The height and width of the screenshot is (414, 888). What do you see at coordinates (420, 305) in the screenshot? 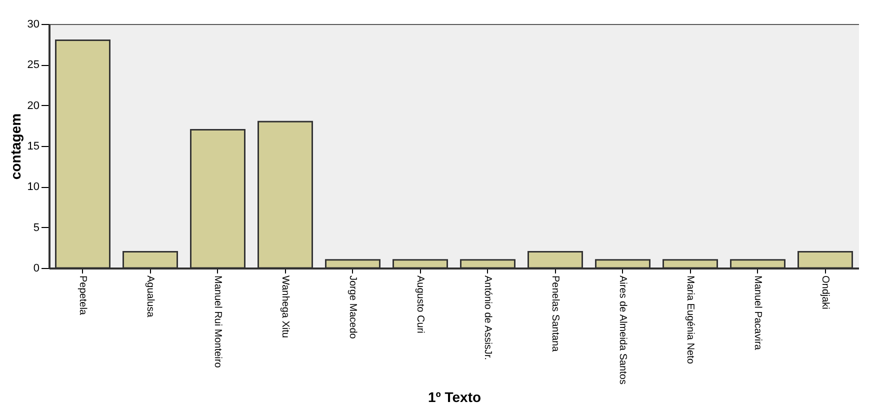
I see `x-tick-label: Augusto Curi` at bounding box center [420, 305].